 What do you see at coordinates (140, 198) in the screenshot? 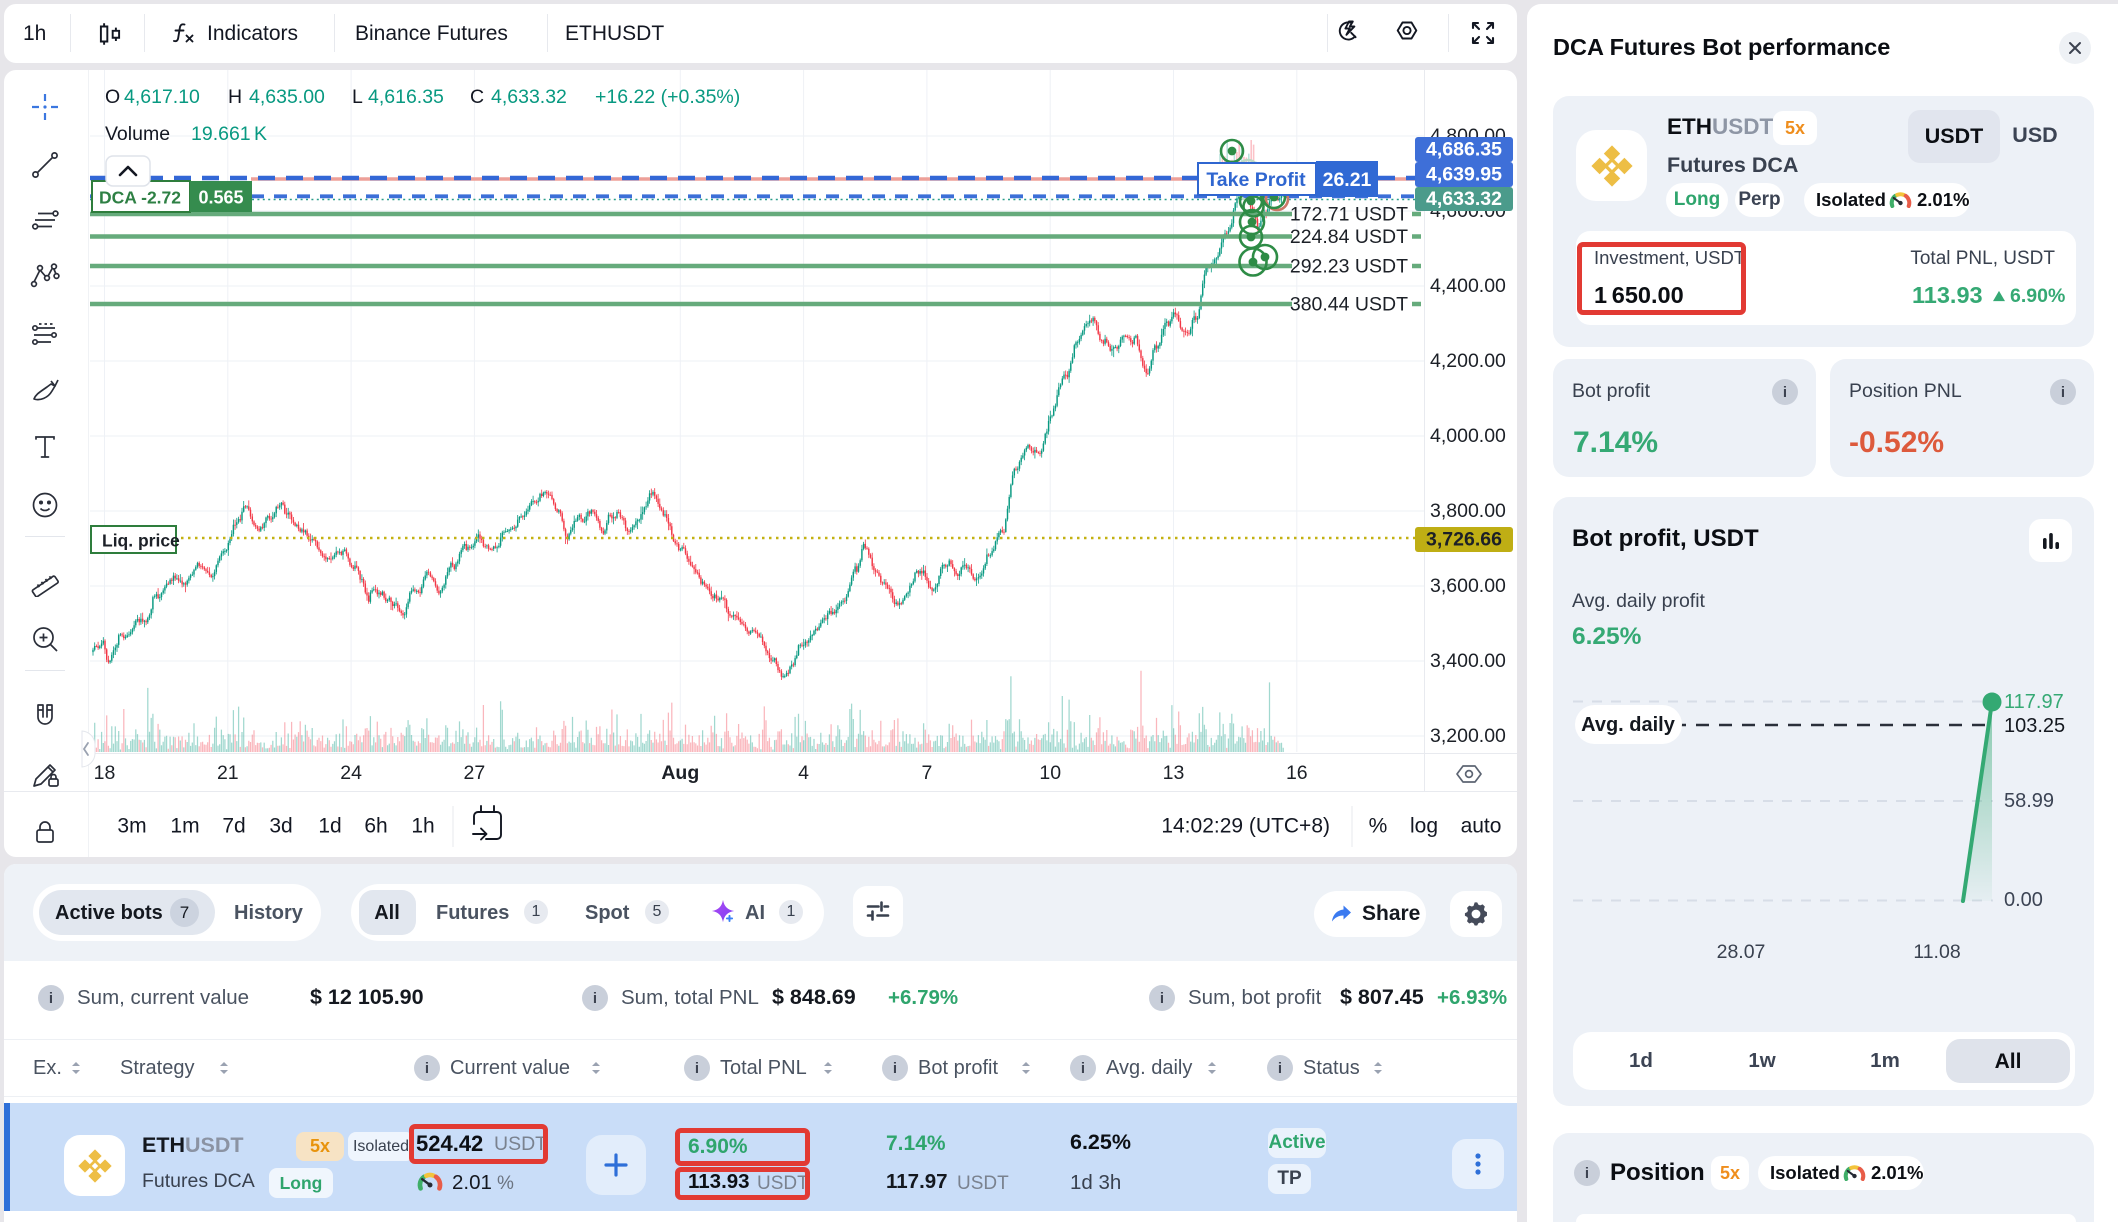
I see `svg-text: DCA -2.72` at bounding box center [140, 198].